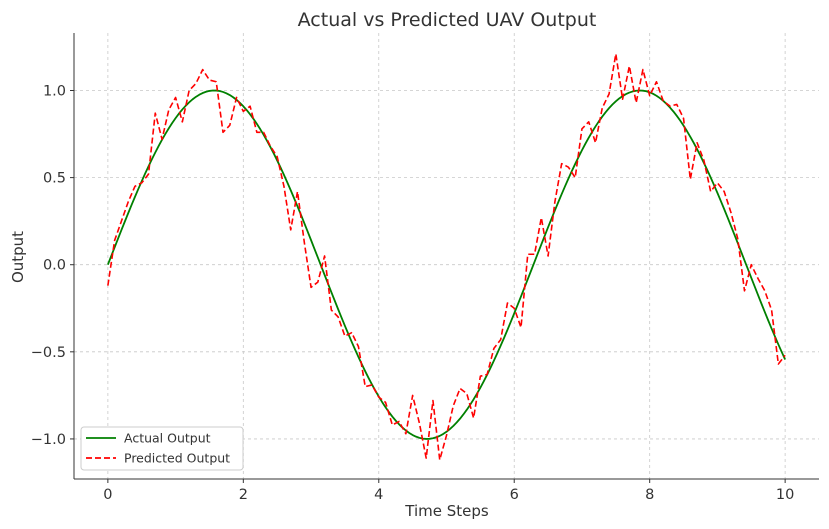  I want to click on x-tick-label: 6, so click(514, 495).